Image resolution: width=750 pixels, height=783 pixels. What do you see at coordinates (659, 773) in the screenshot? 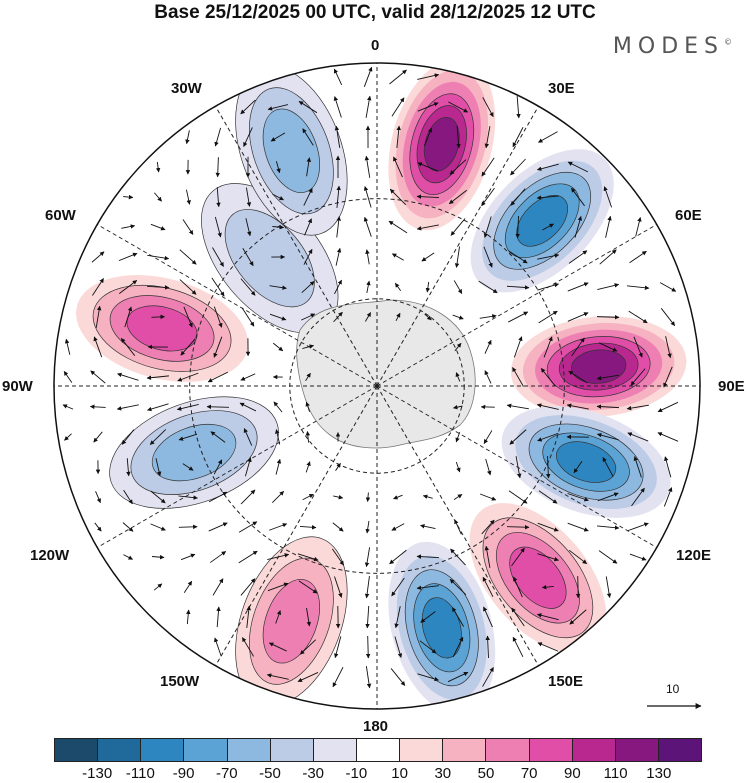
I see `colorbar-tick-13: 130` at bounding box center [659, 773].